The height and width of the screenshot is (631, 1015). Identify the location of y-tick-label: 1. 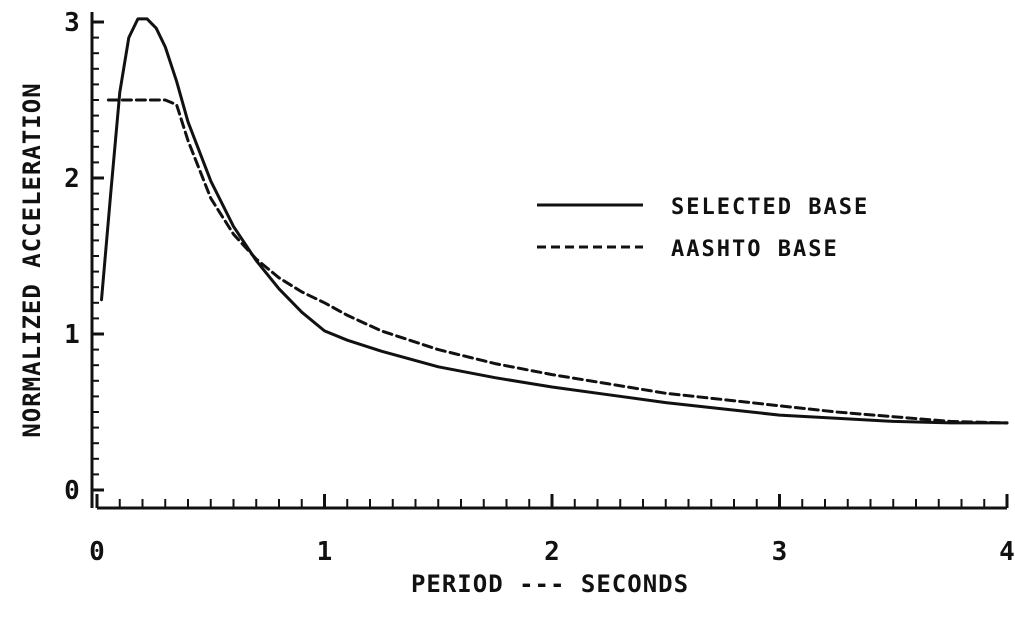
(72, 335).